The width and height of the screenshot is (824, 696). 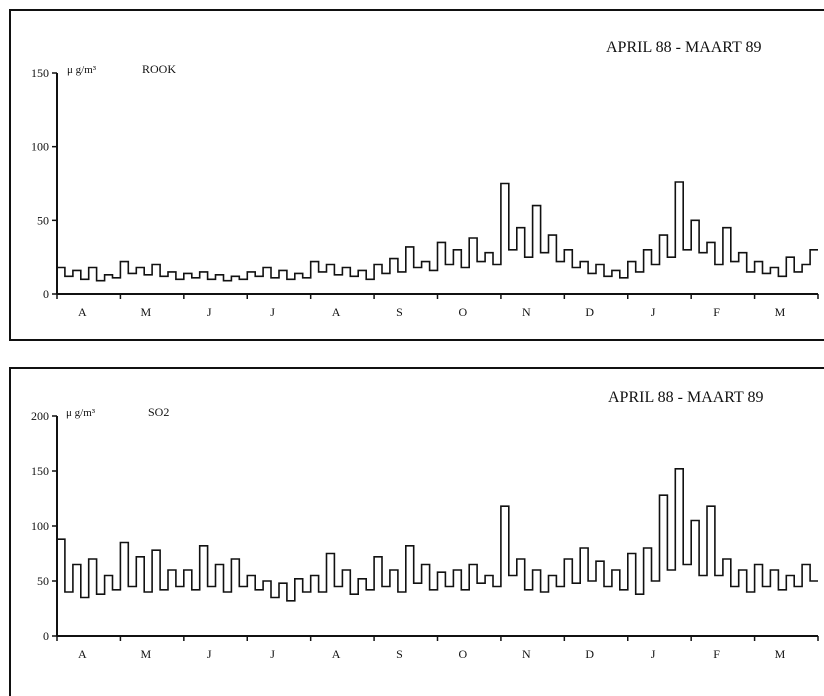 I want to click on so2-y-tick-label: 100, so click(x=40, y=526).